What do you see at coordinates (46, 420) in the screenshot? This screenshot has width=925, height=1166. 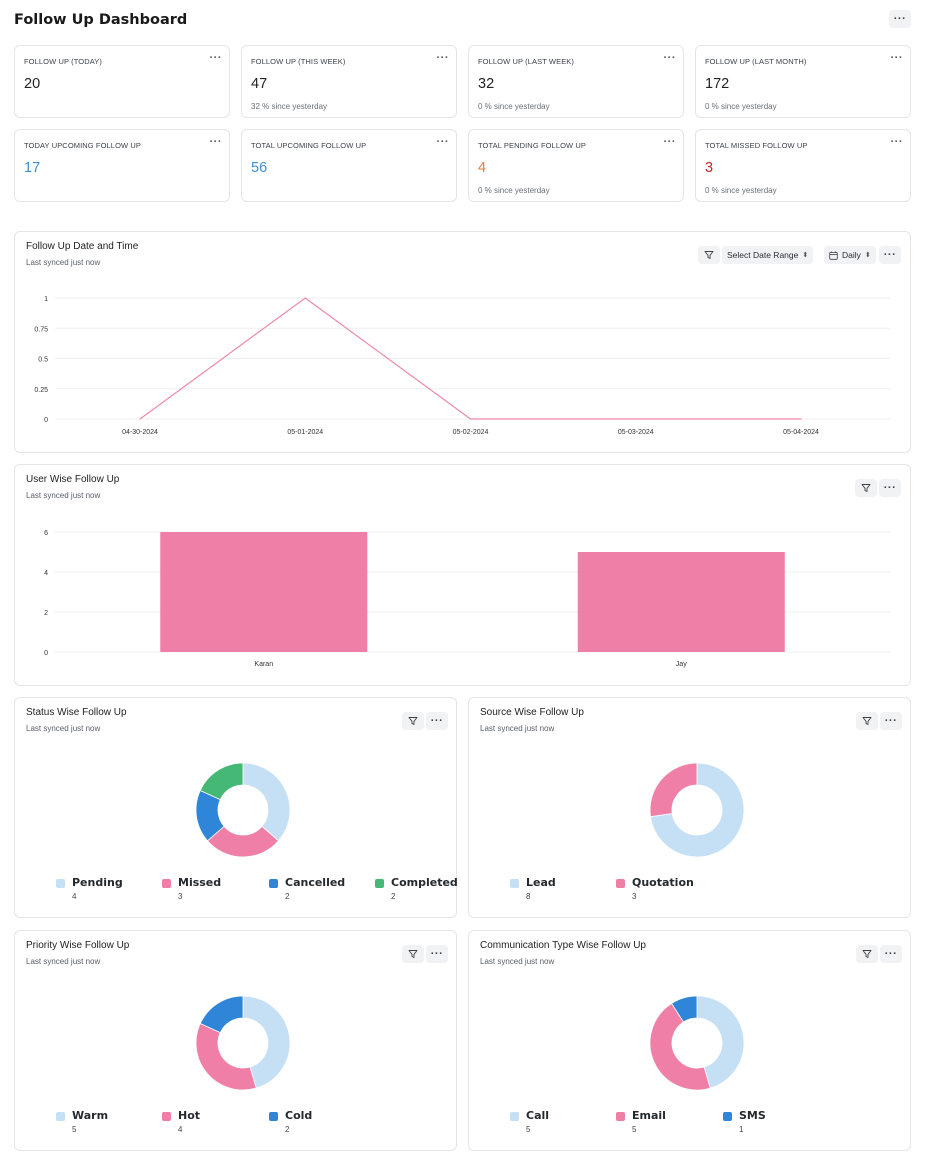 I see `y-tick-label: 0` at bounding box center [46, 420].